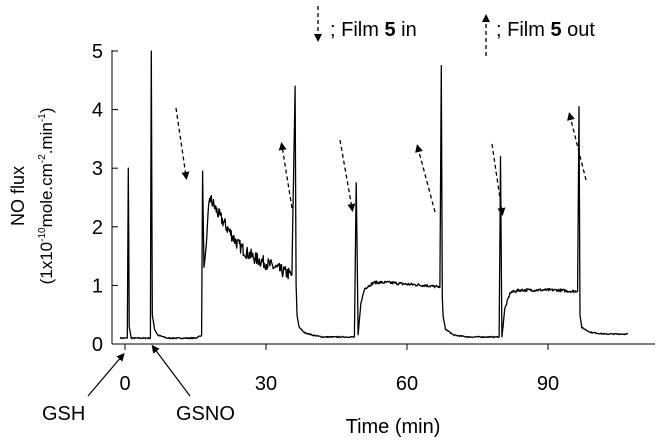 Image resolution: width=657 pixels, height=440 pixels. What do you see at coordinates (106, 374) in the screenshot?
I see `gsh-arrow-icon` at bounding box center [106, 374].